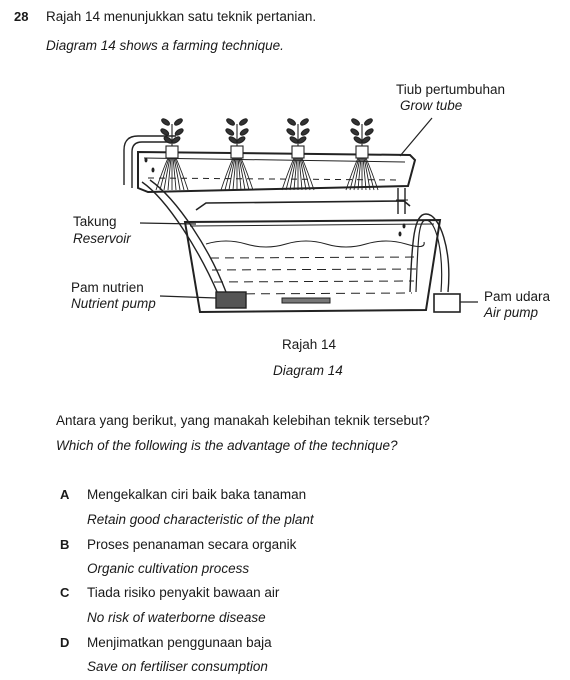  I want to click on grow-tube, so click(277, 172).